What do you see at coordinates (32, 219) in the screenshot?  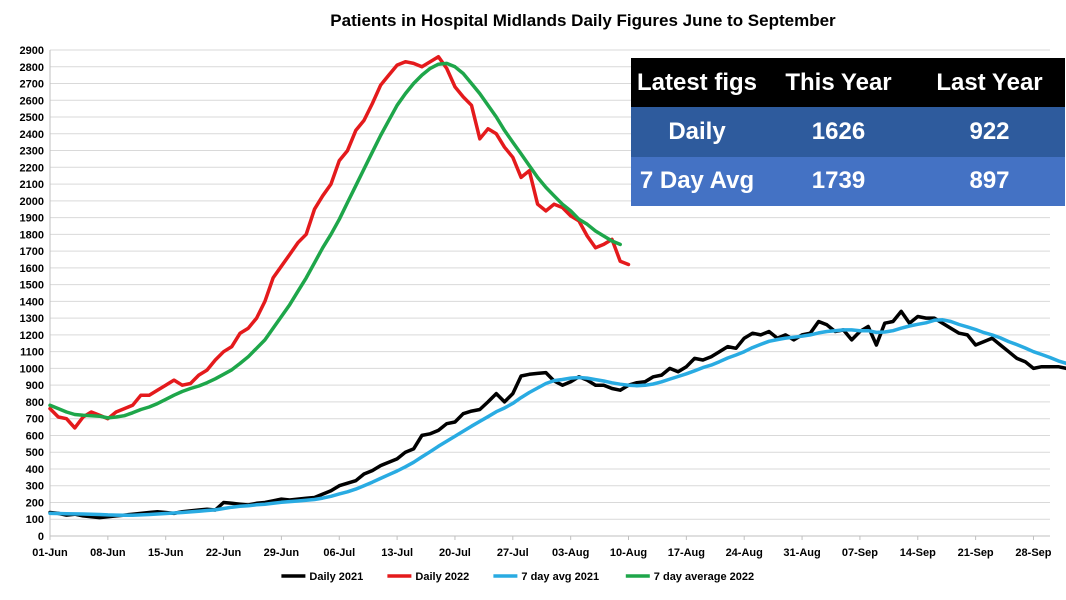 I see `y-tick-label: 1900` at bounding box center [32, 219].